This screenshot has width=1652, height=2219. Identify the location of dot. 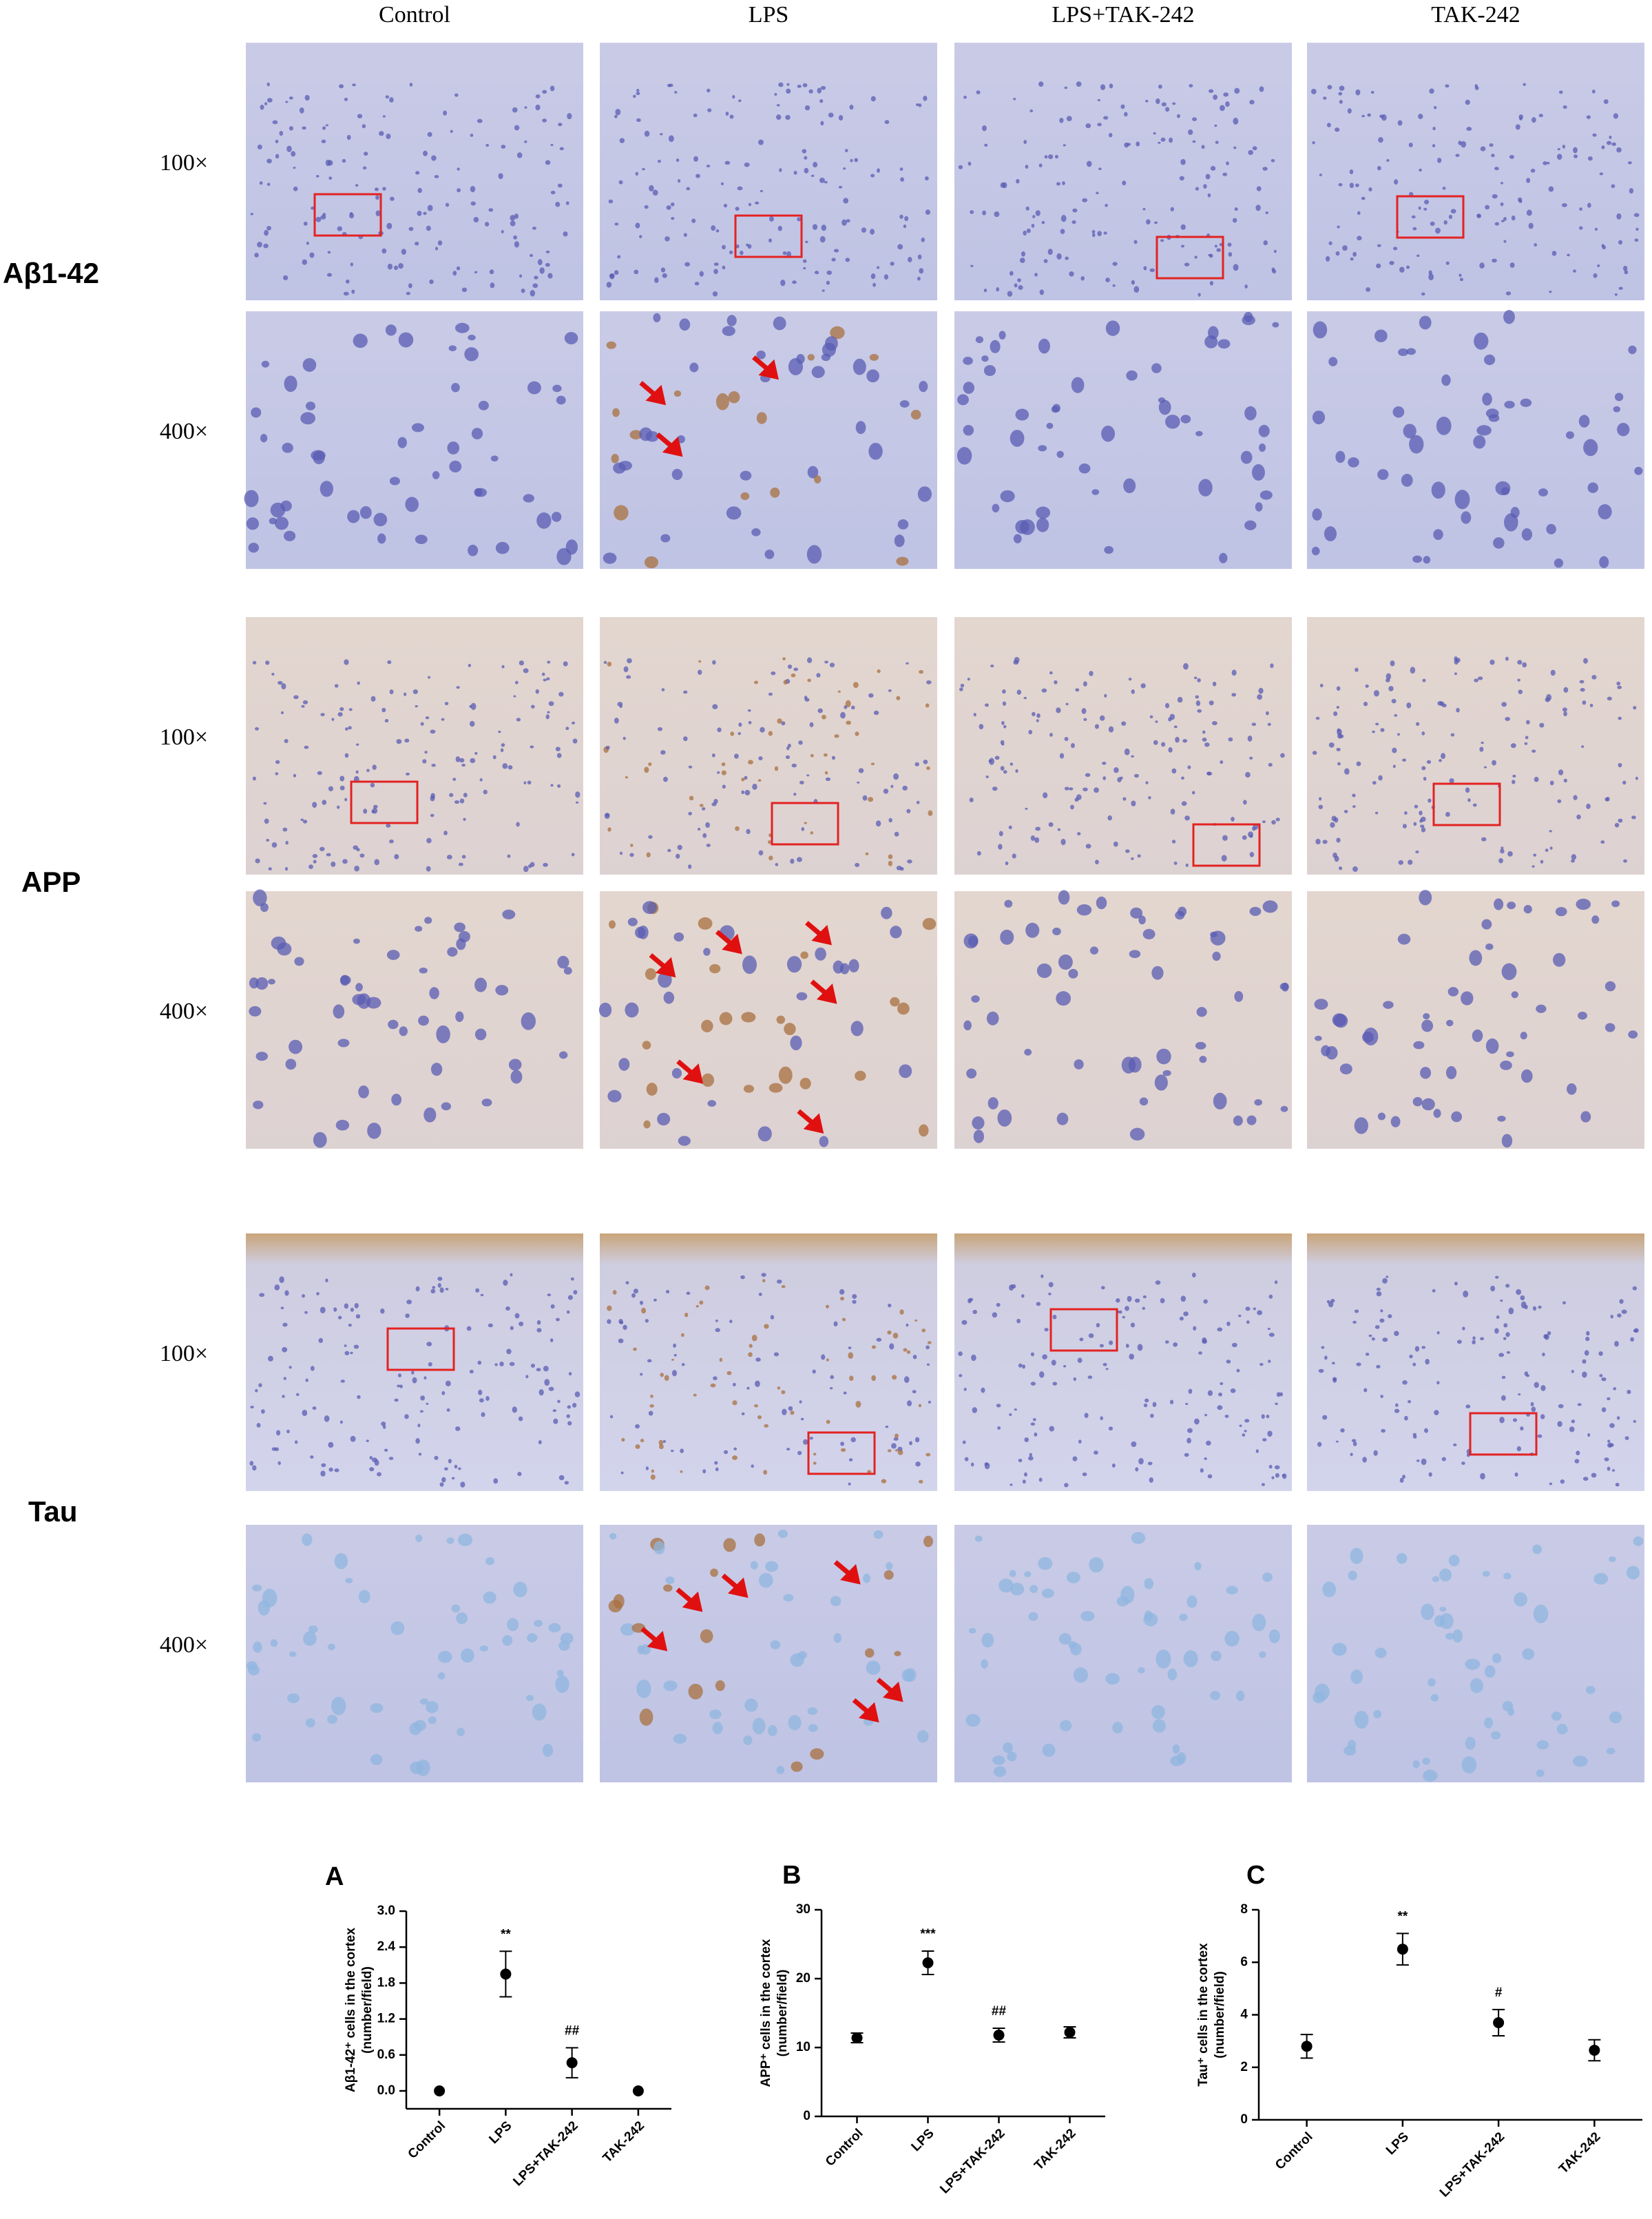
(1307, 2046).